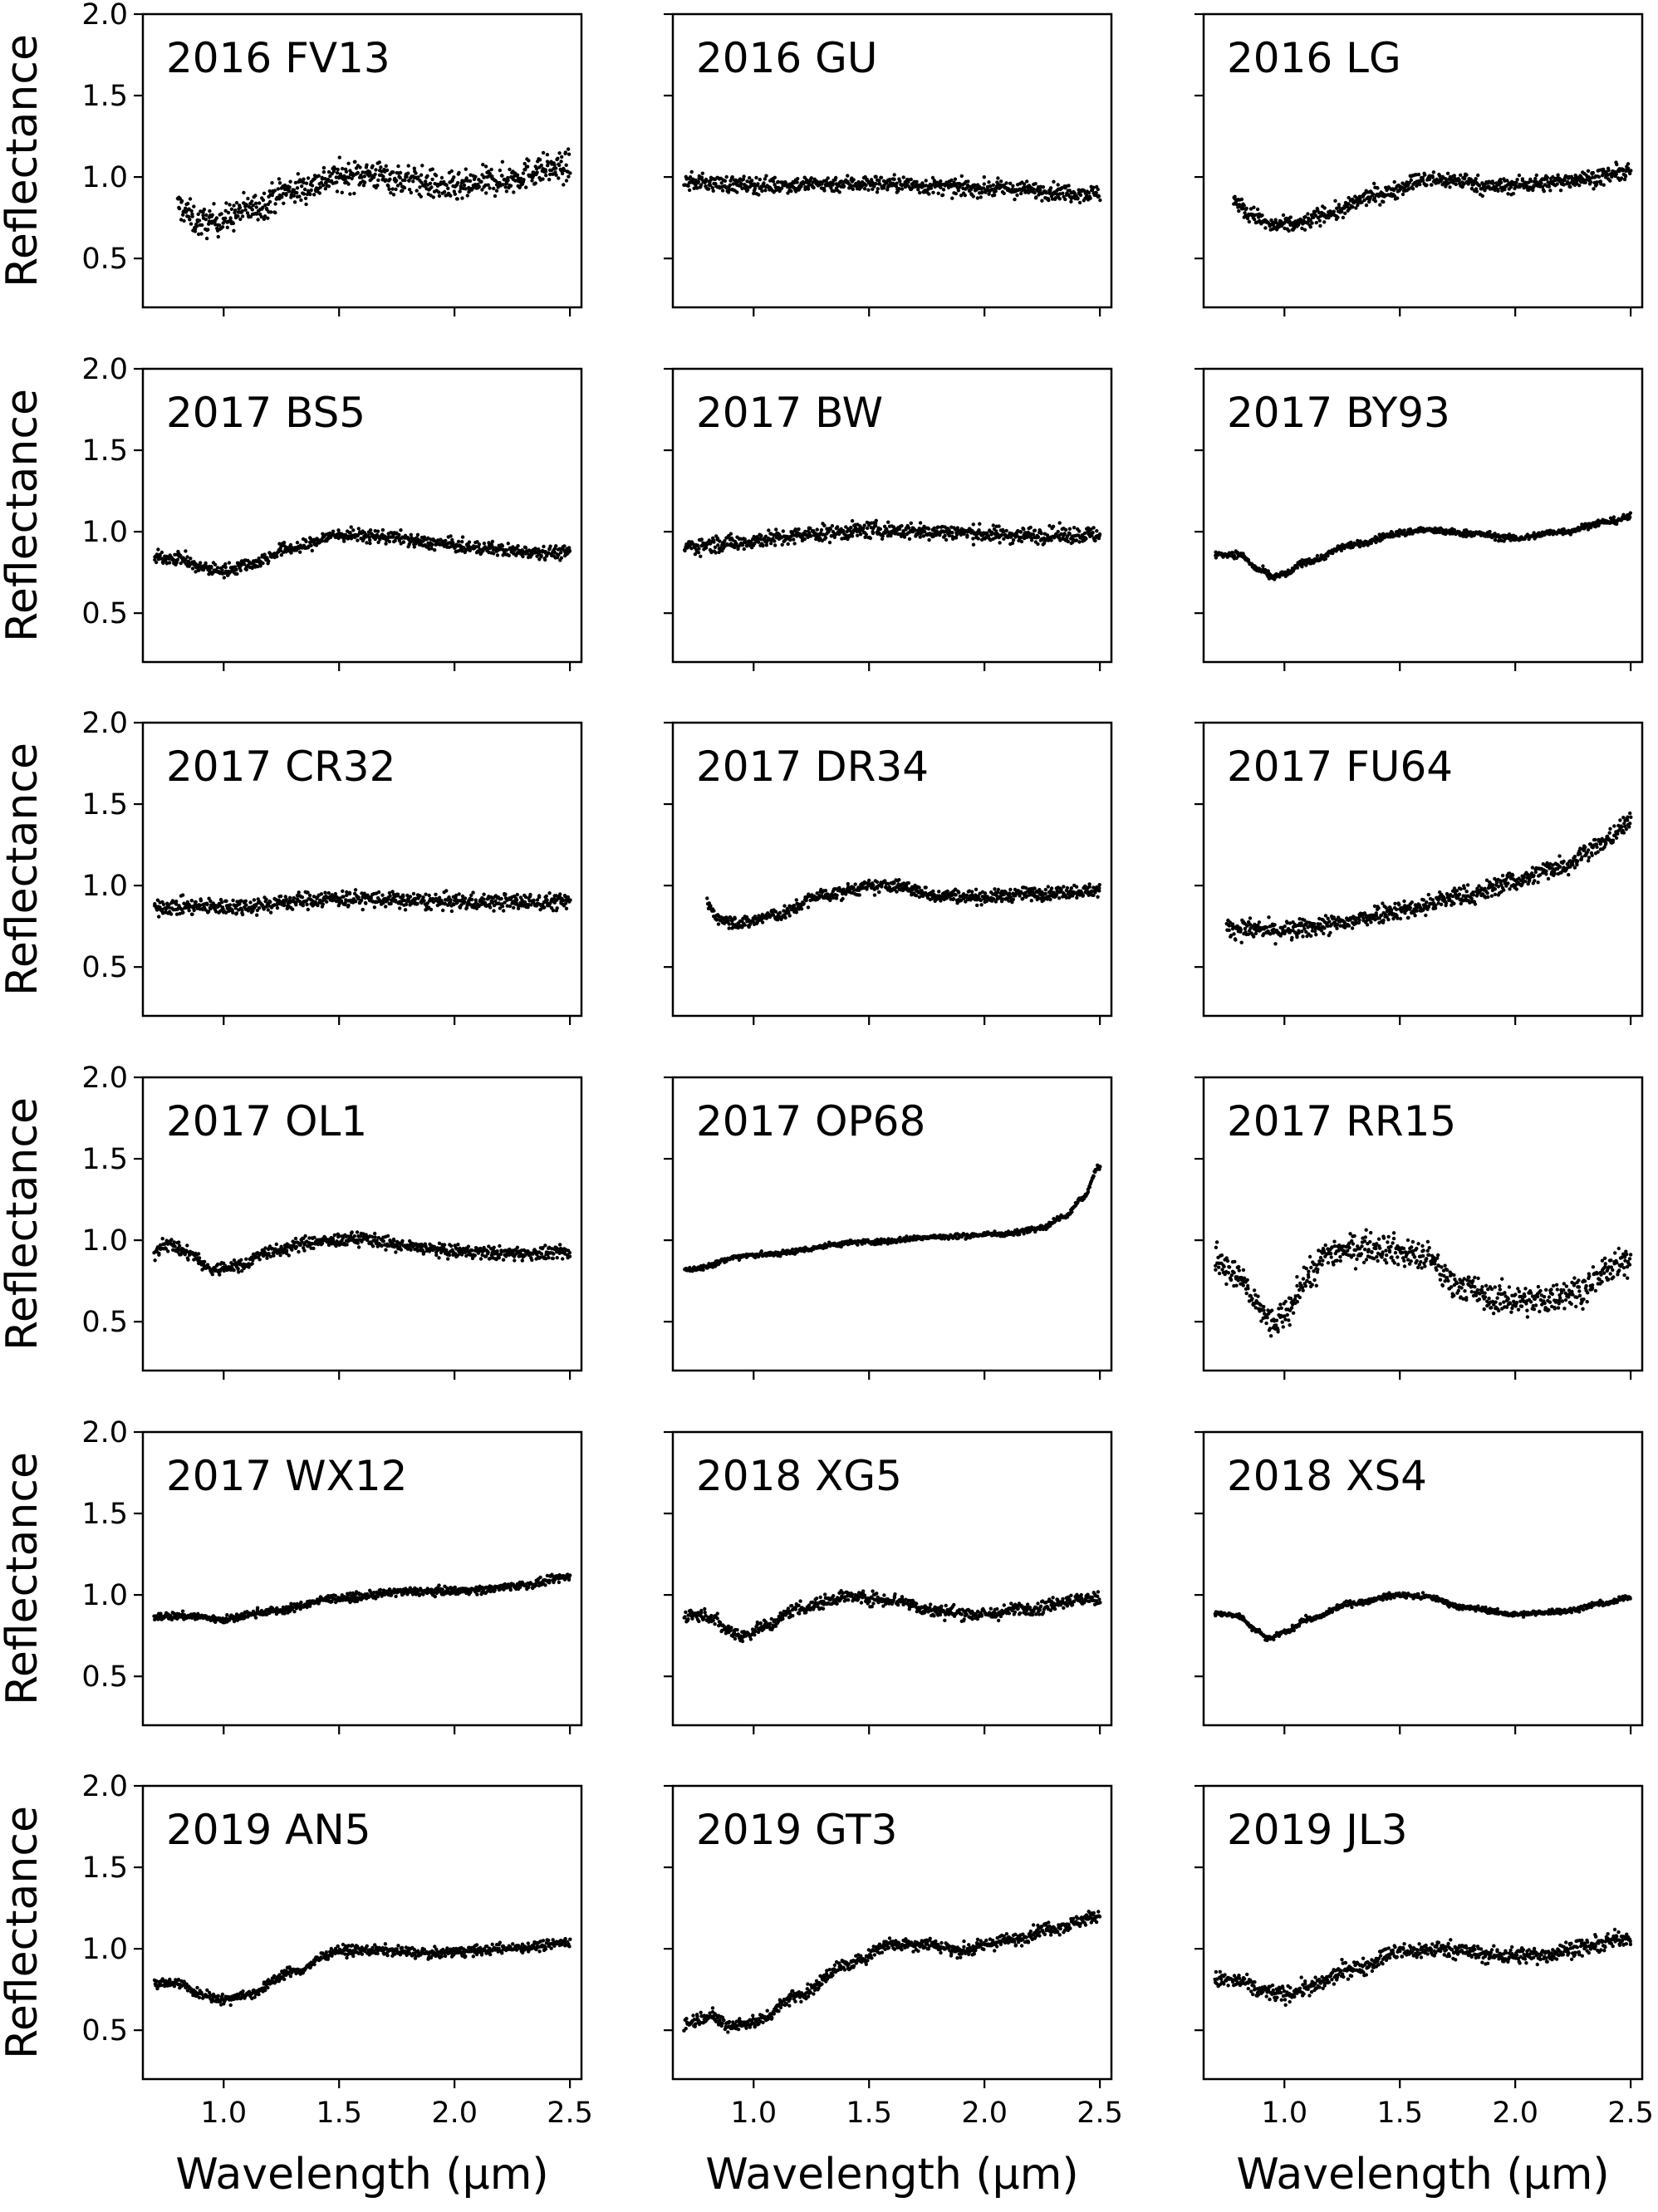 Image resolution: width=1658 pixels, height=2212 pixels. I want to click on panel-title: 2016 FV13, so click(278, 58).